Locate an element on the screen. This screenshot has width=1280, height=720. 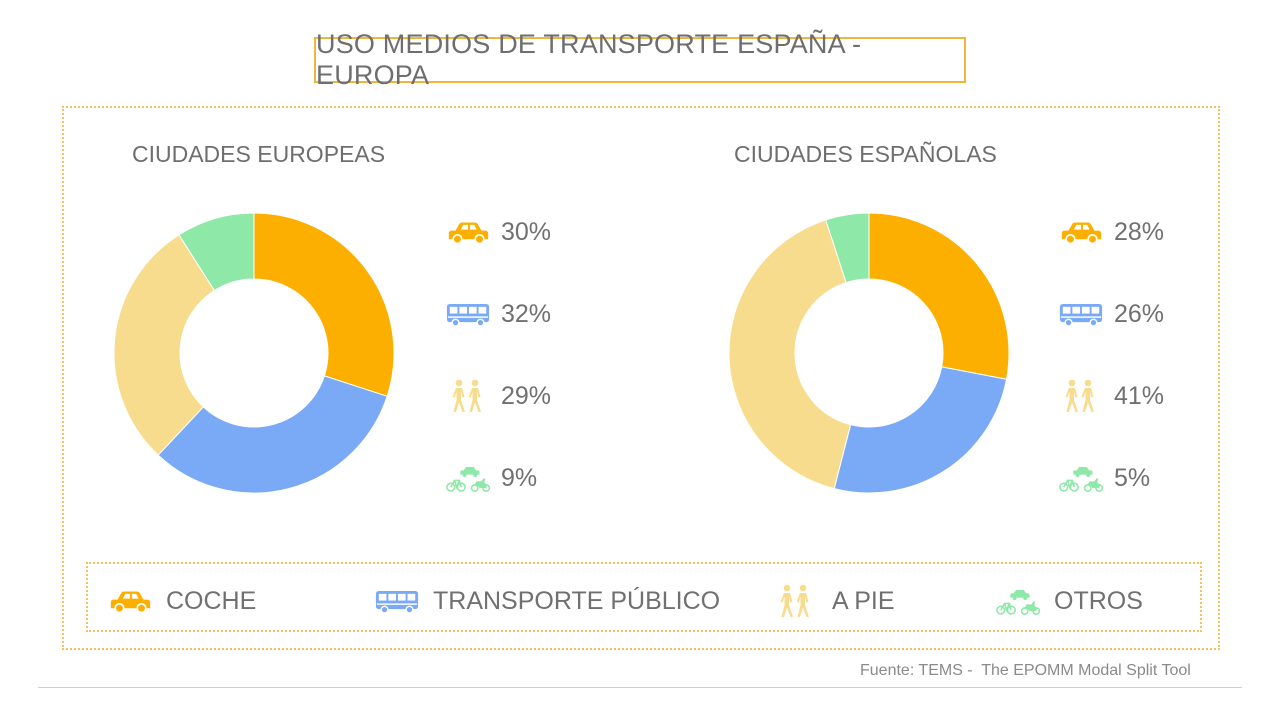
stat-europeas-pie: 29% is located at coordinates (498, 396).